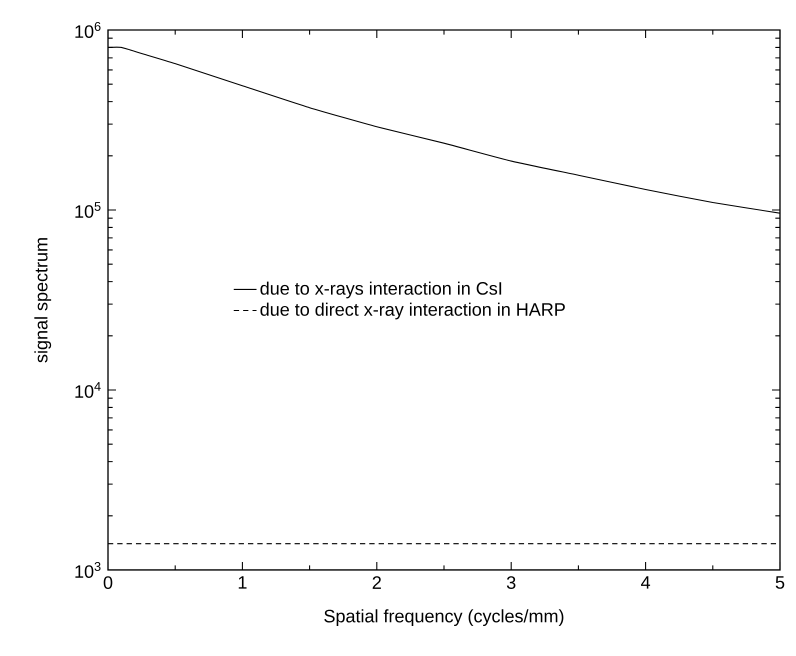 The height and width of the screenshot is (656, 796). Describe the element at coordinates (88, 210) in the screenshot. I see `y-tick-label: 10$^{5}$` at that location.